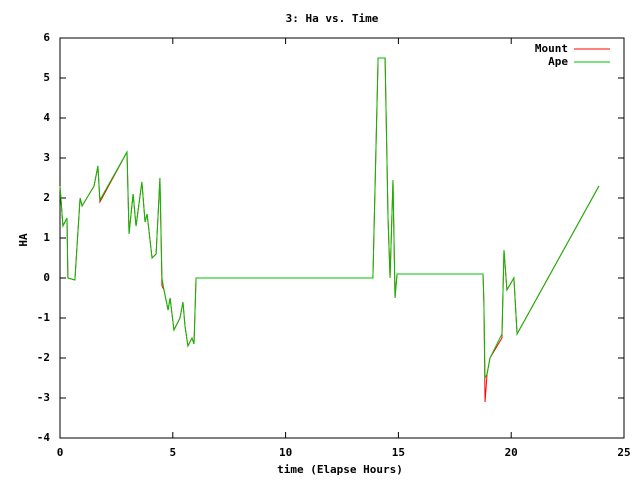 This screenshot has height=480, width=640. I want to click on y-axis-label: HA, so click(23, 240).